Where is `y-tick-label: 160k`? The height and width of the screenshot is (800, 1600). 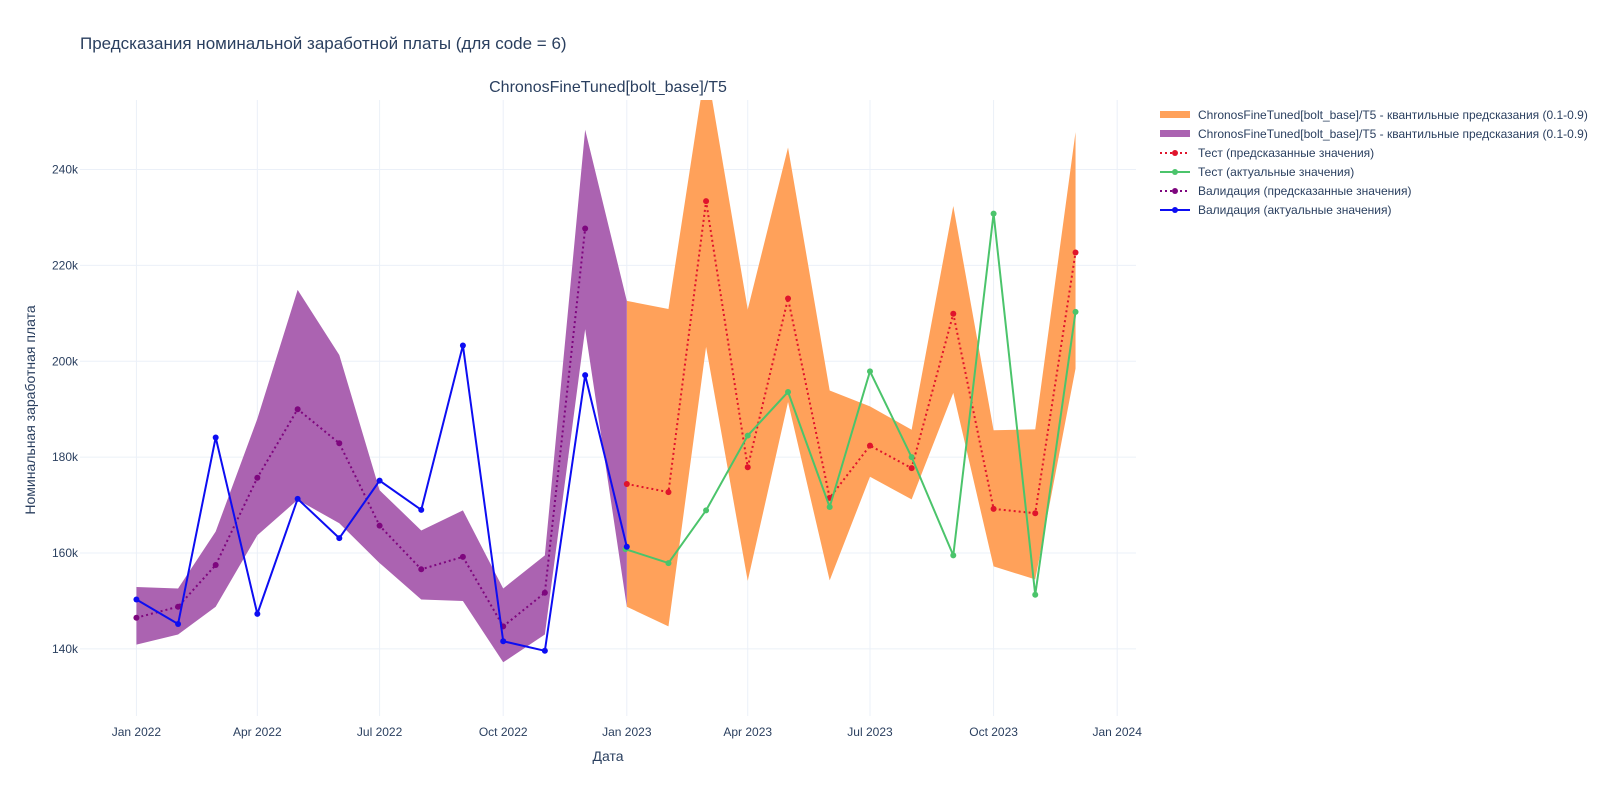
y-tick-label: 160k is located at coordinates (65, 553).